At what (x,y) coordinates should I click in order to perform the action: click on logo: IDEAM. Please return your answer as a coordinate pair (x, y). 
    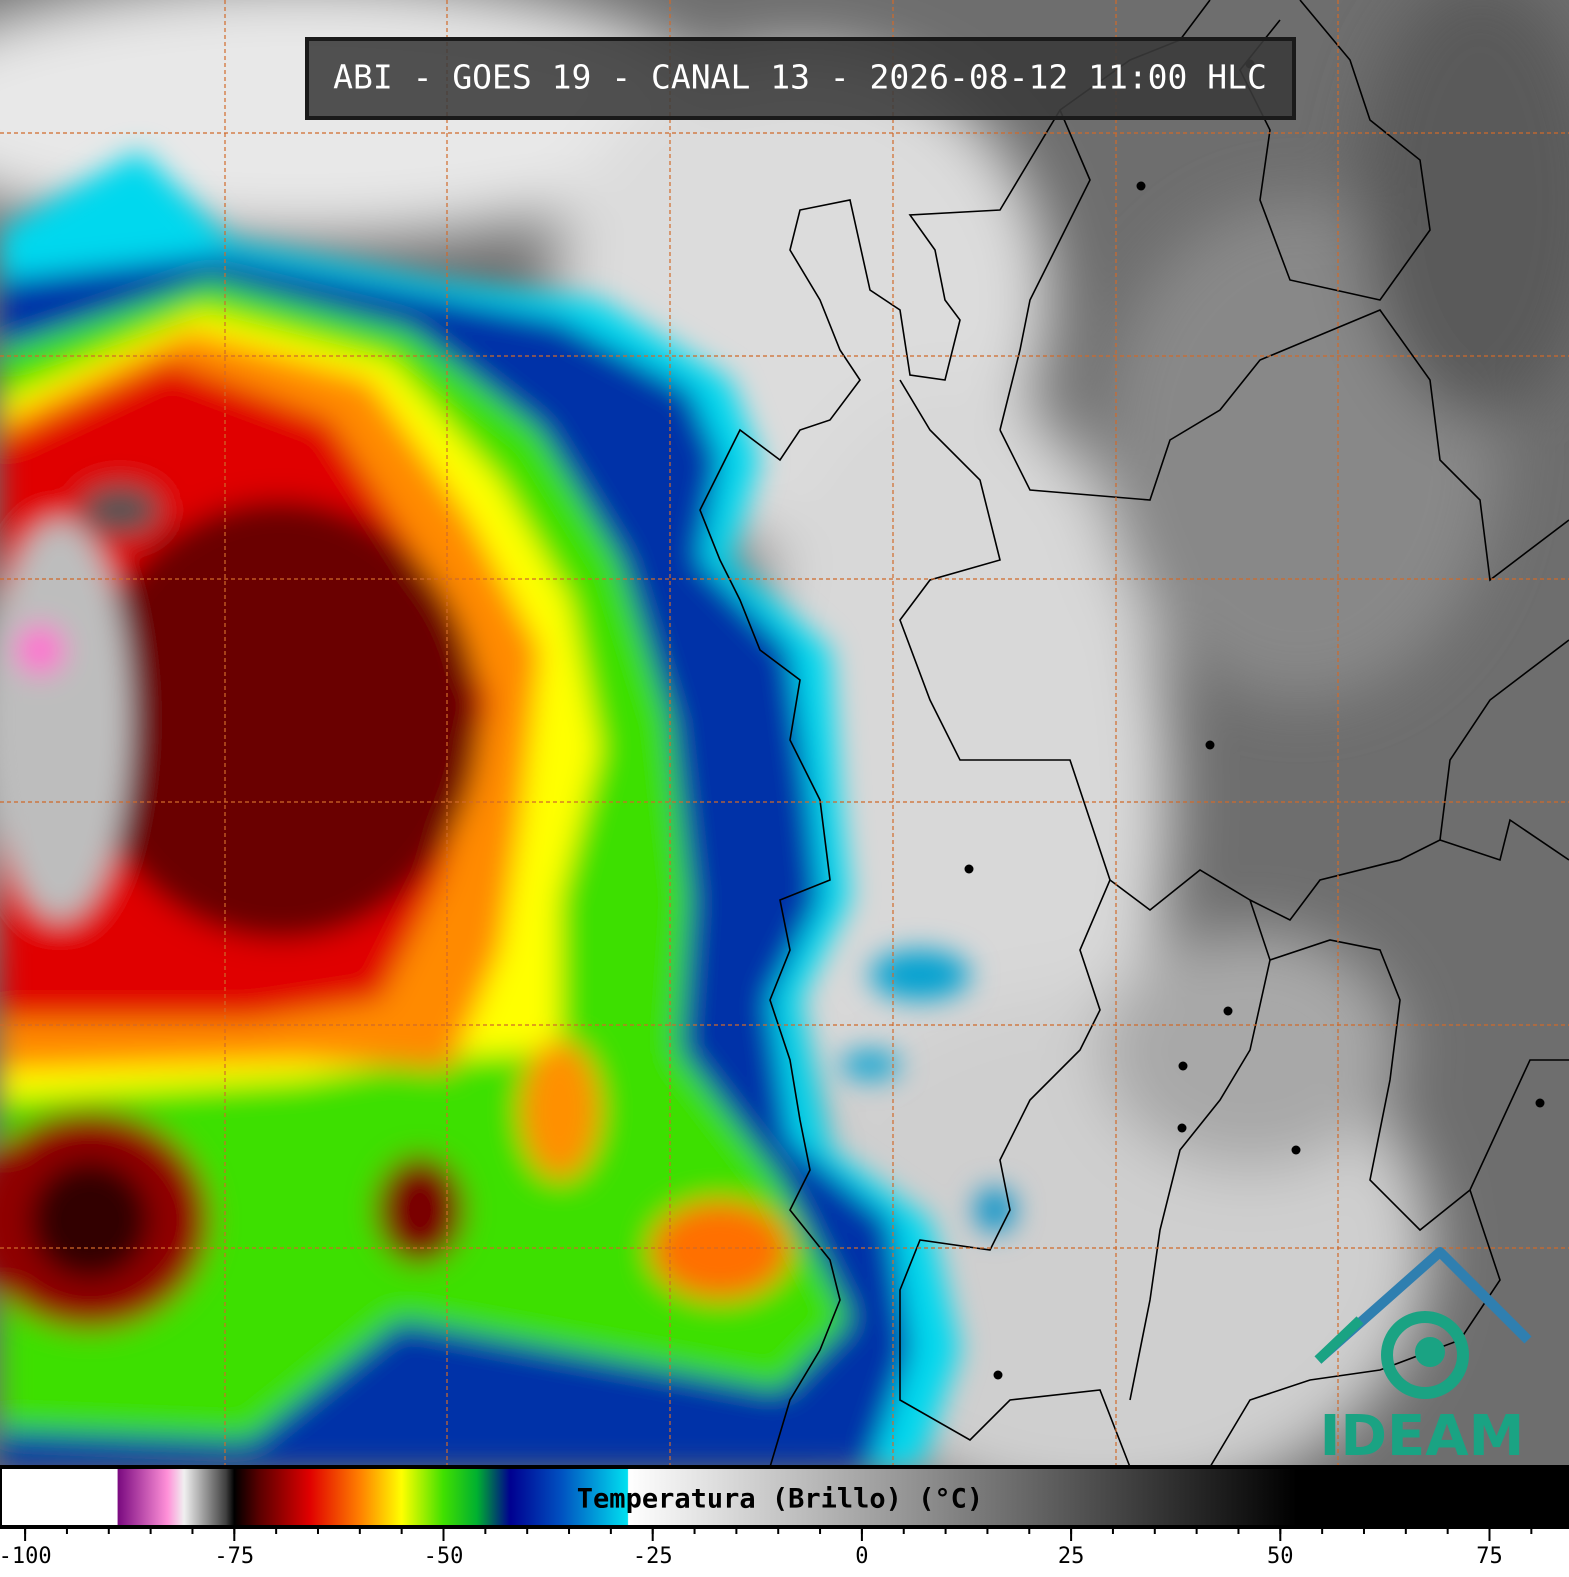
    Looking at the image, I should click on (1423, 1358).